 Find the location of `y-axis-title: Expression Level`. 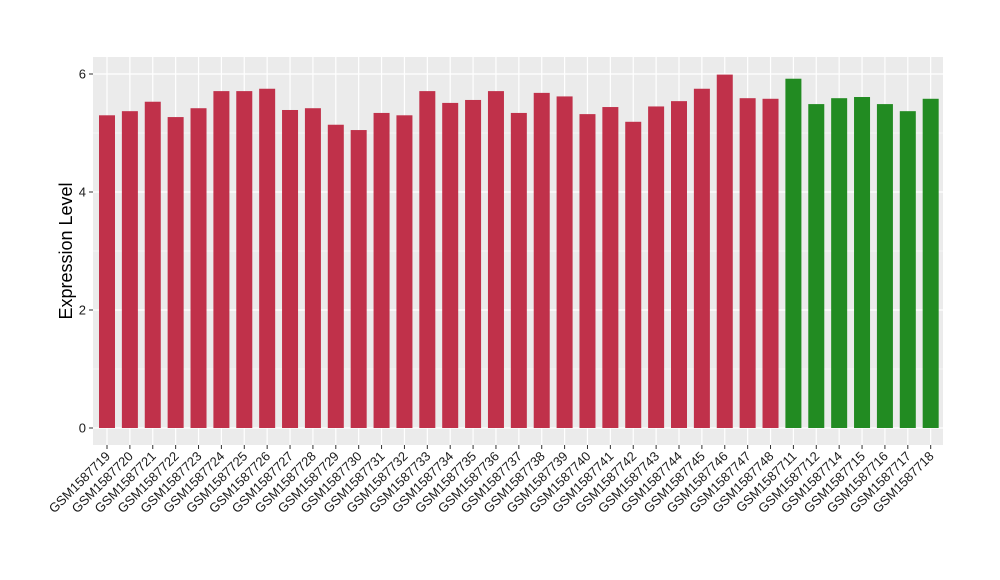

y-axis-title: Expression Level is located at coordinates (66, 250).